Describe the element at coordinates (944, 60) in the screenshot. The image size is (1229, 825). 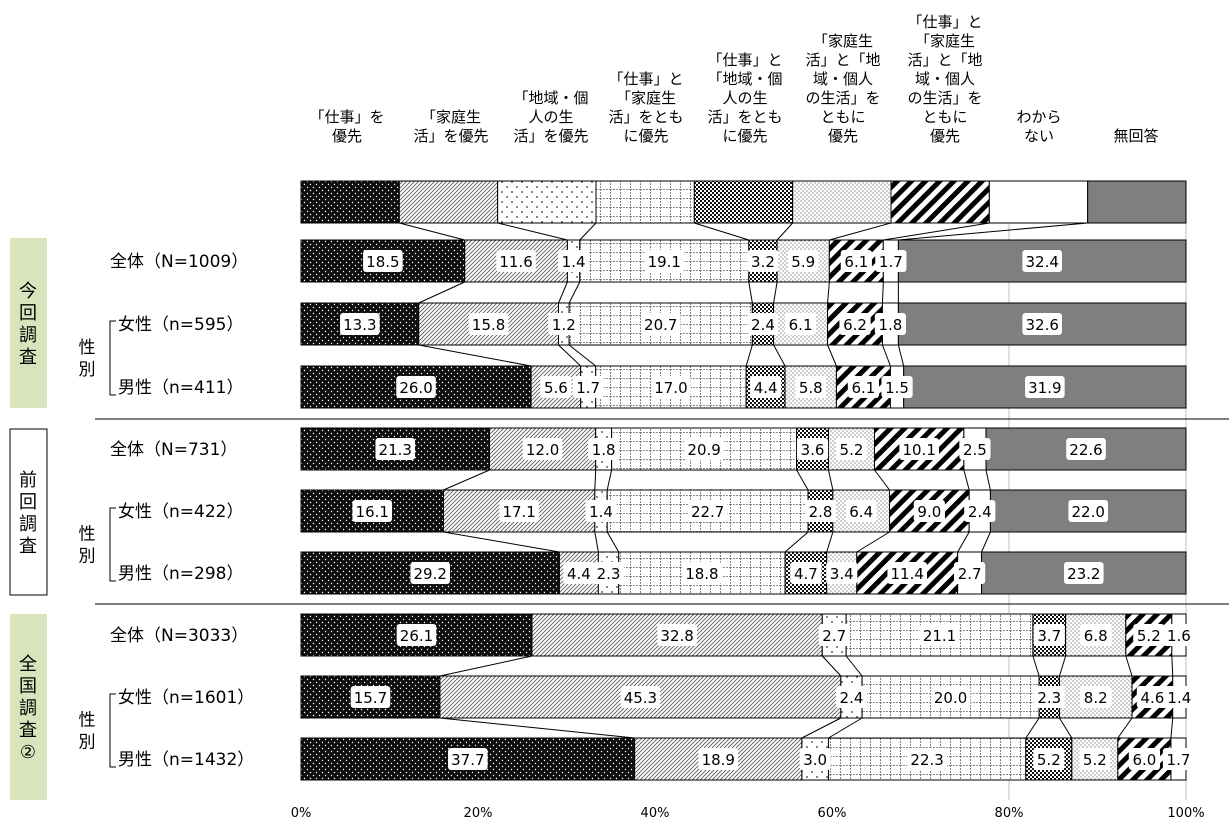
I see `legend-label-line: 活」と「地` at that location.